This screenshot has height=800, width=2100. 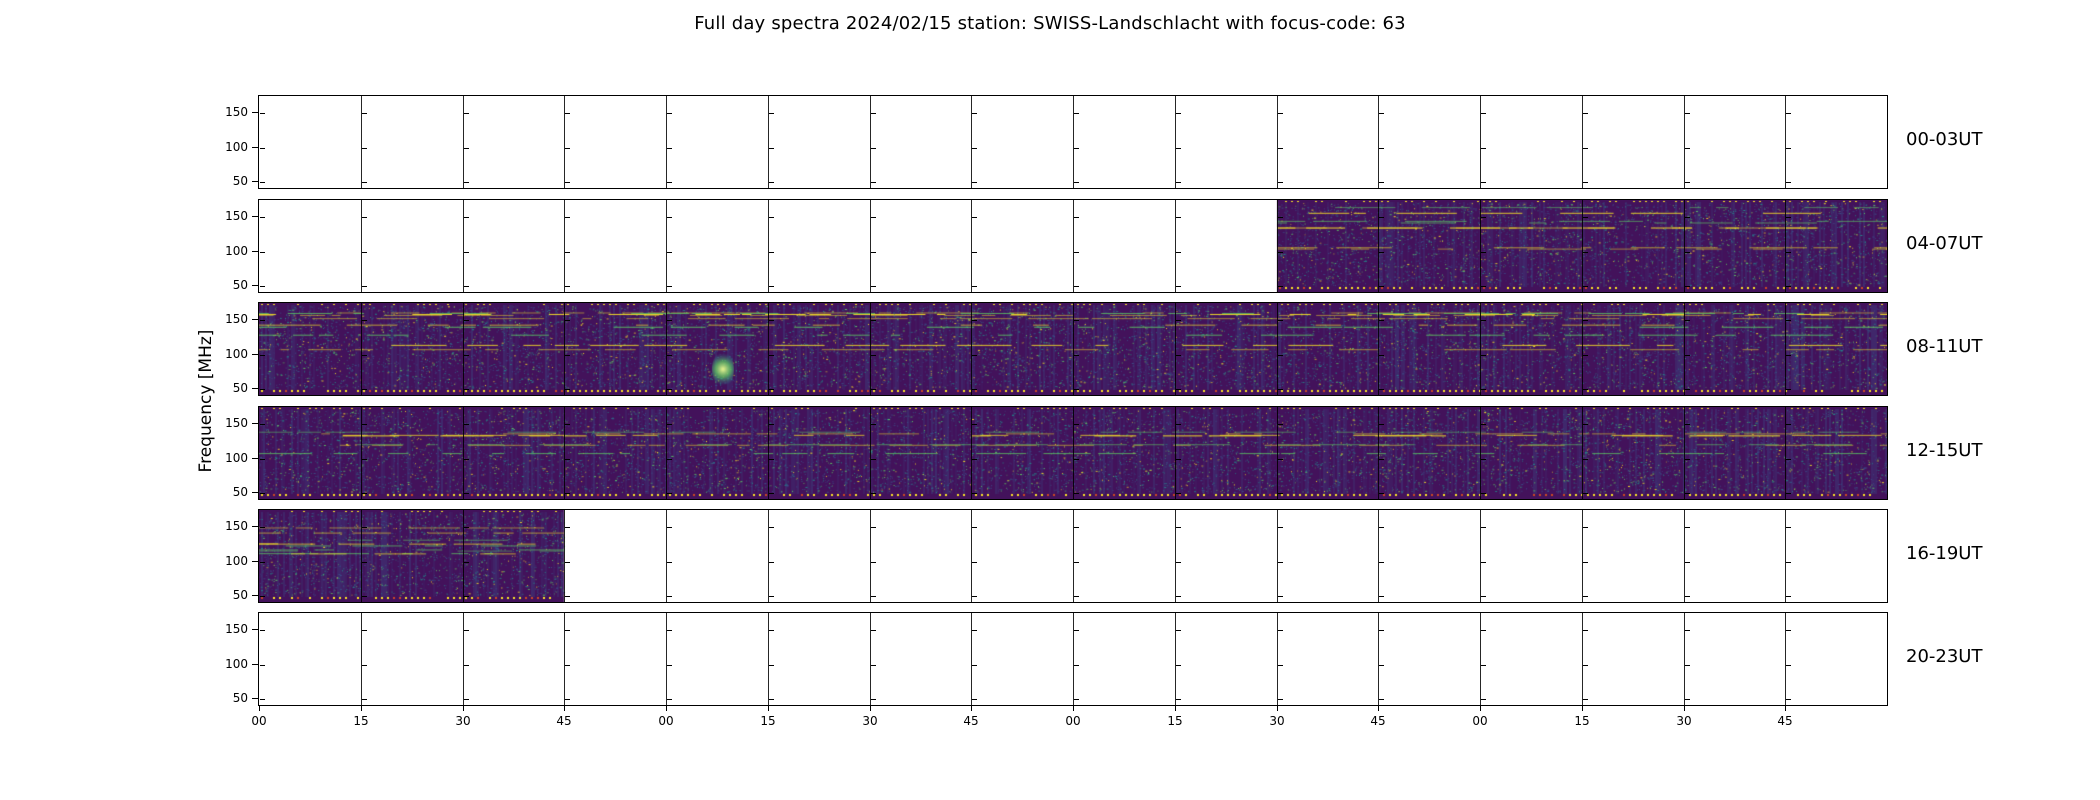 What do you see at coordinates (1944, 139) in the screenshot?
I see `panel-time-label: 00-03UT` at bounding box center [1944, 139].